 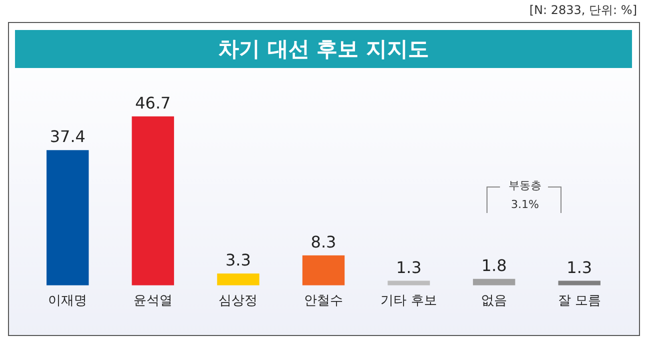 What do you see at coordinates (68, 136) in the screenshot?
I see `data-label: 37.4` at bounding box center [68, 136].